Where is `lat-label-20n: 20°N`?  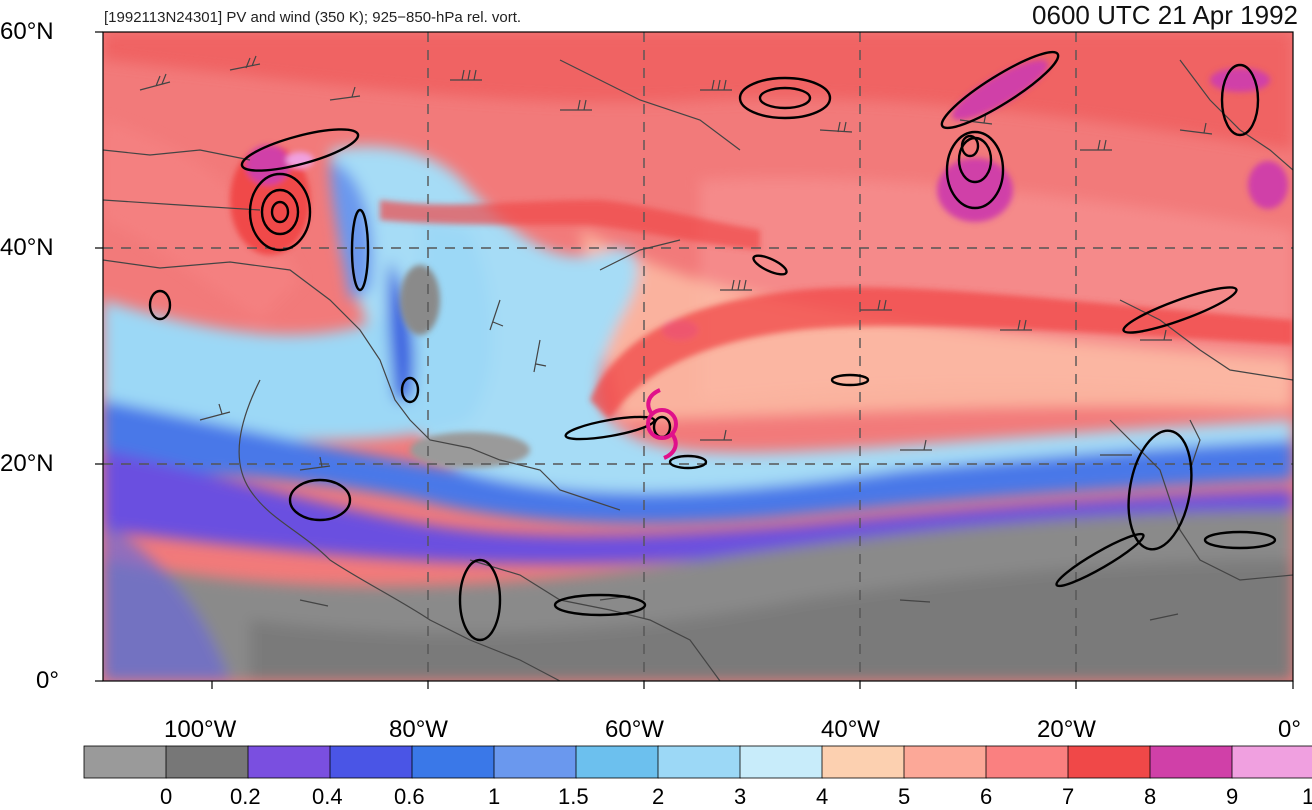
lat-label-20n: 20°N is located at coordinates (27, 463).